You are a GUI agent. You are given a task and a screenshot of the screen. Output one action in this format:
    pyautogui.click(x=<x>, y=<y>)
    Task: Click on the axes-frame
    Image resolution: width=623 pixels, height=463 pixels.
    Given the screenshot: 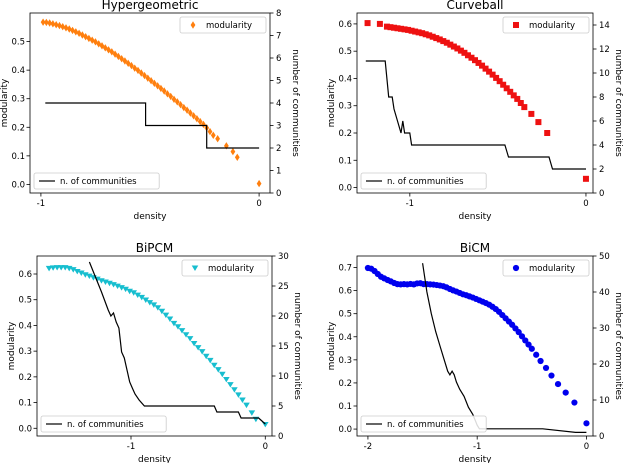 What is the action you would take?
    pyautogui.click(x=154, y=346)
    